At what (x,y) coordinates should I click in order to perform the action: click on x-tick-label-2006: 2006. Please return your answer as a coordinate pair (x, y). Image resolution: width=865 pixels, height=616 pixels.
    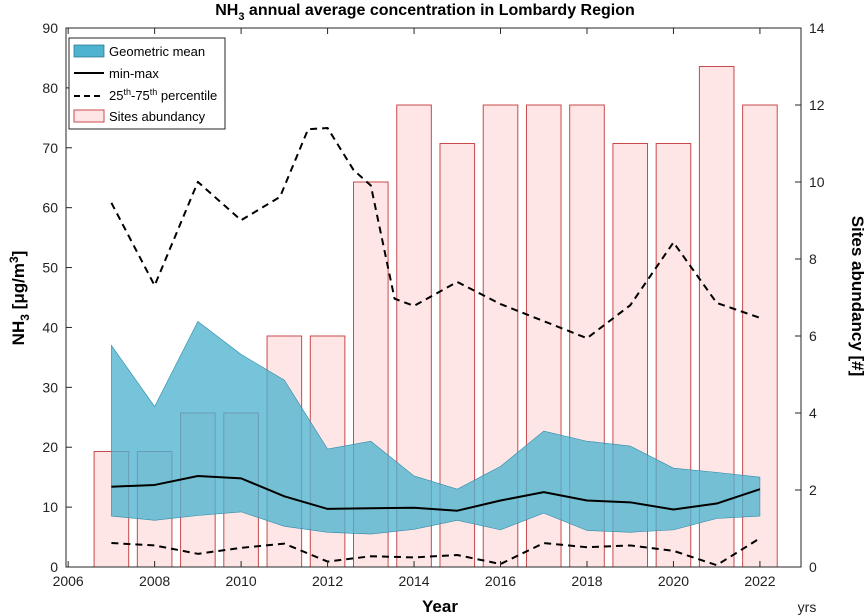
    Looking at the image, I should click on (68, 581).